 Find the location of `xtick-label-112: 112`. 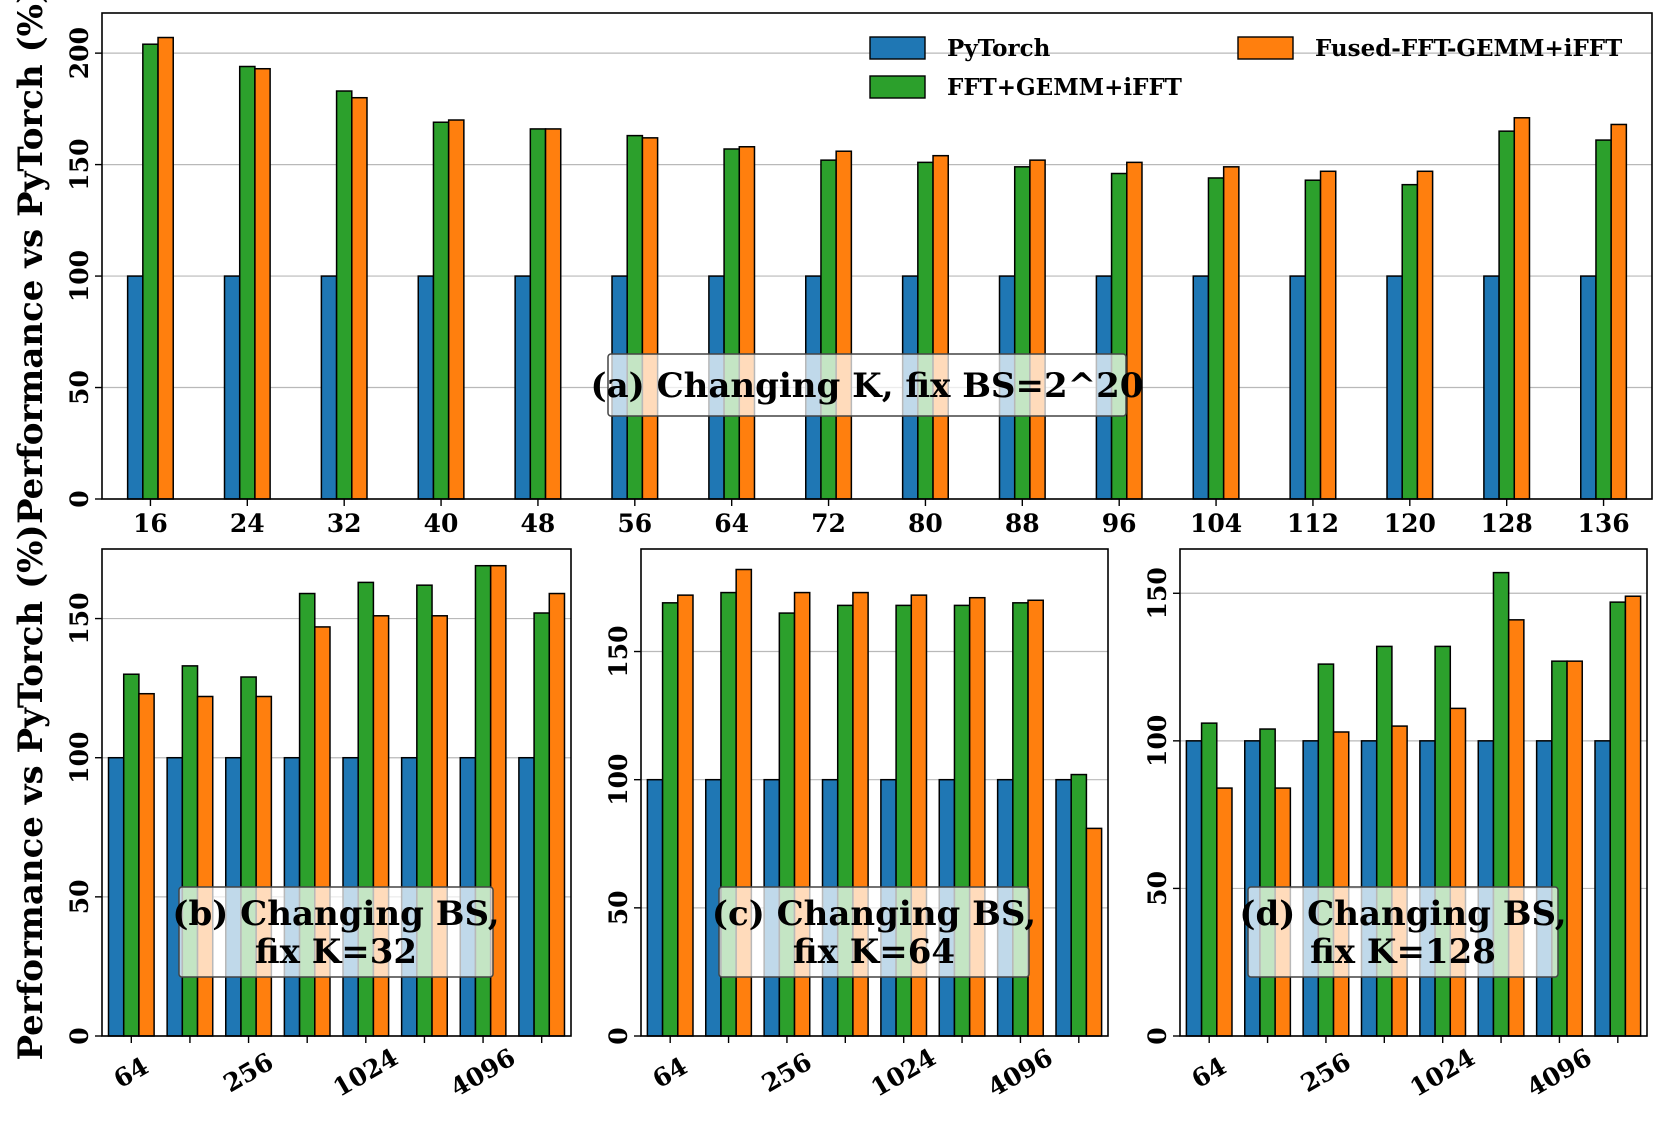

xtick-label-112: 112 is located at coordinates (1313, 523).